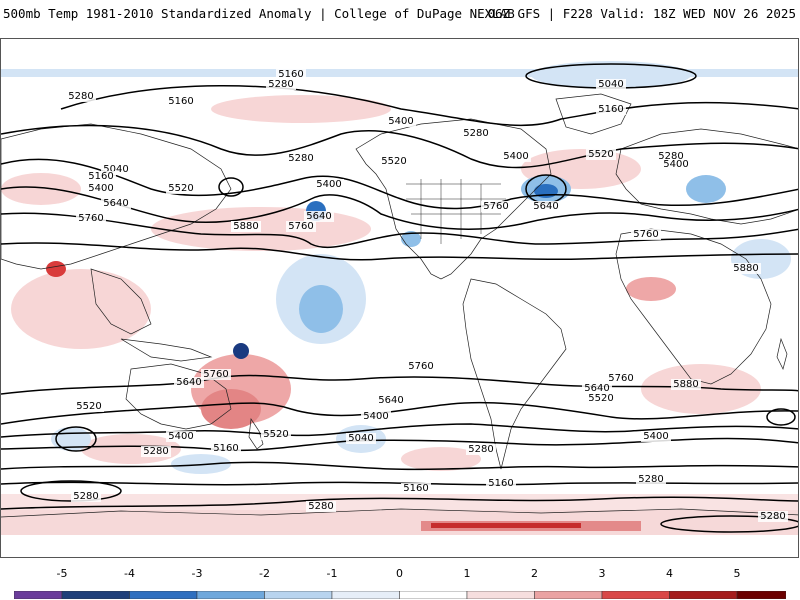 The width and height of the screenshot is (800, 600). Describe the element at coordinates (399, 502) in the screenshot. I see `warm-band-south-strip` at that location.